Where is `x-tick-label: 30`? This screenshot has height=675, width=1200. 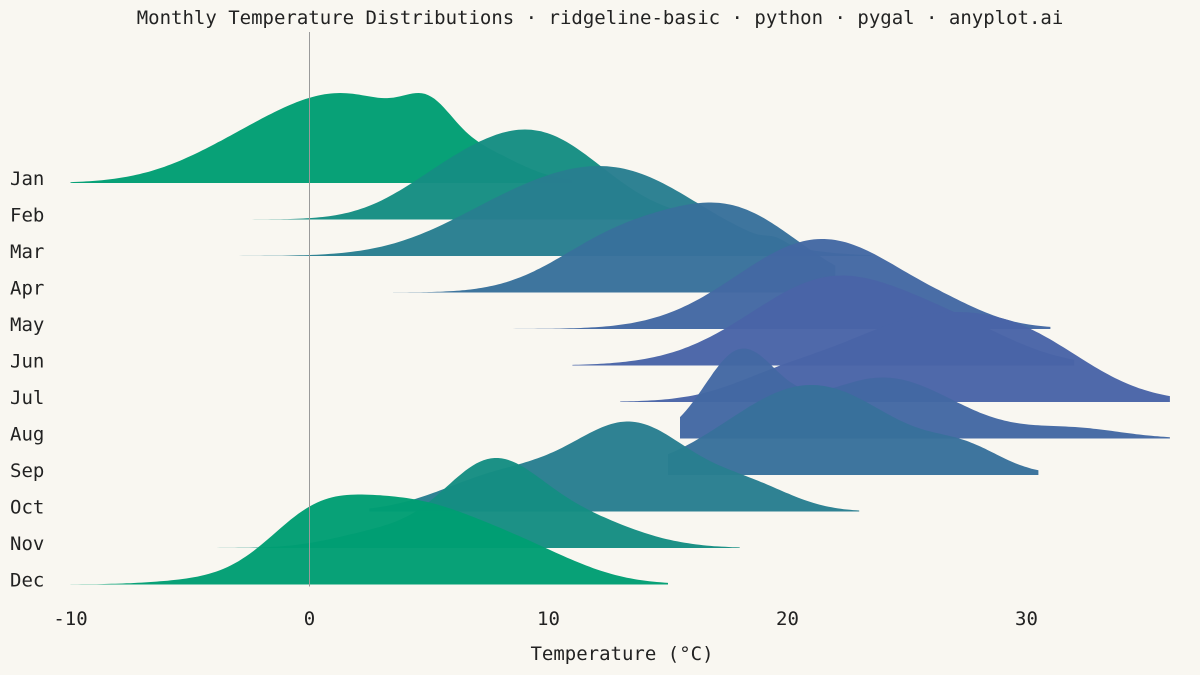 x-tick-label: 30 is located at coordinates (1026, 619).